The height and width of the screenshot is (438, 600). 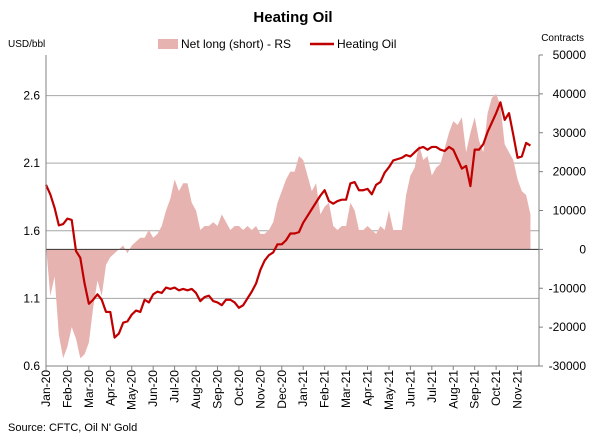 What do you see at coordinates (475, 389) in the screenshot?
I see `x-tick-label: Sep-21` at bounding box center [475, 389].